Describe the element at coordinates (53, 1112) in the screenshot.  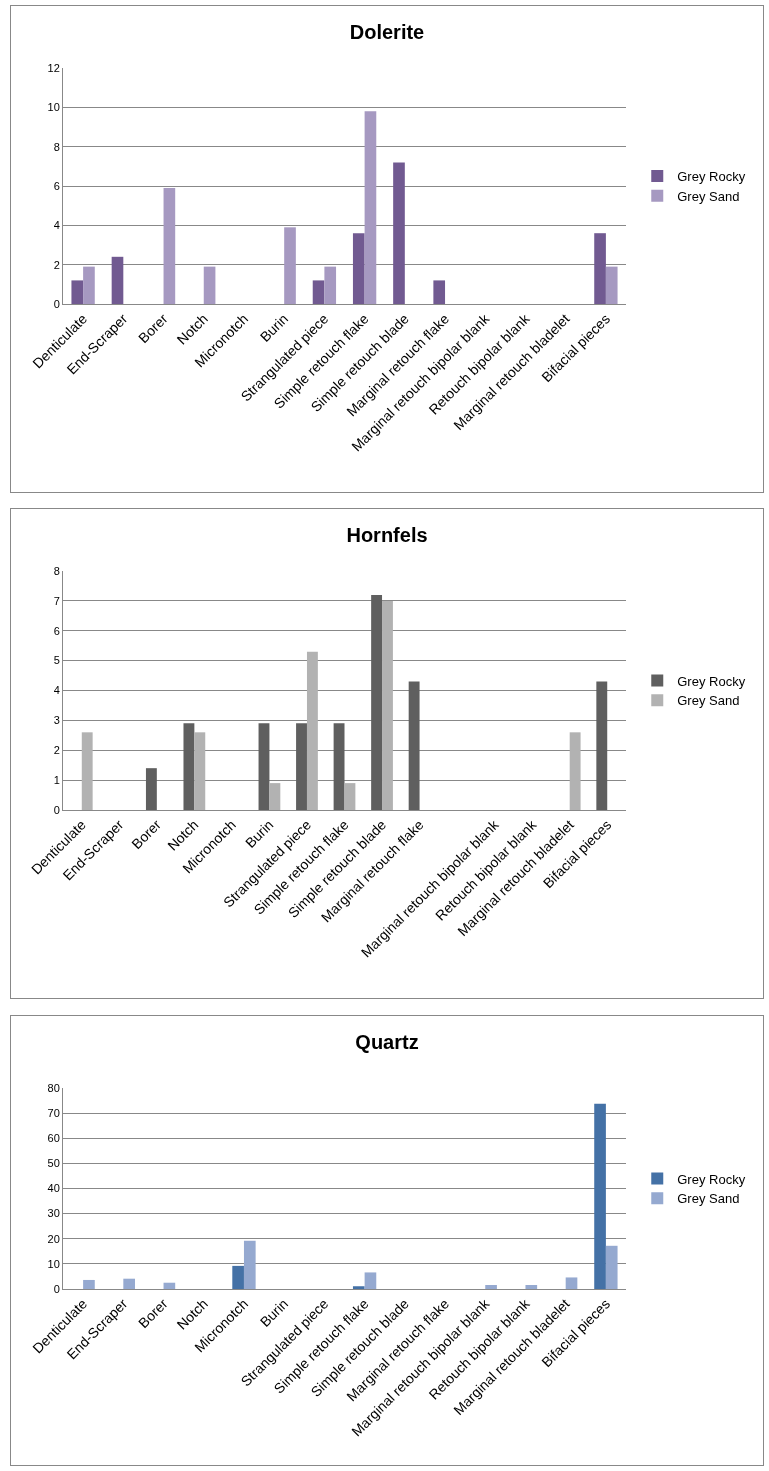
I see `y-tick-label: 70` at that location.